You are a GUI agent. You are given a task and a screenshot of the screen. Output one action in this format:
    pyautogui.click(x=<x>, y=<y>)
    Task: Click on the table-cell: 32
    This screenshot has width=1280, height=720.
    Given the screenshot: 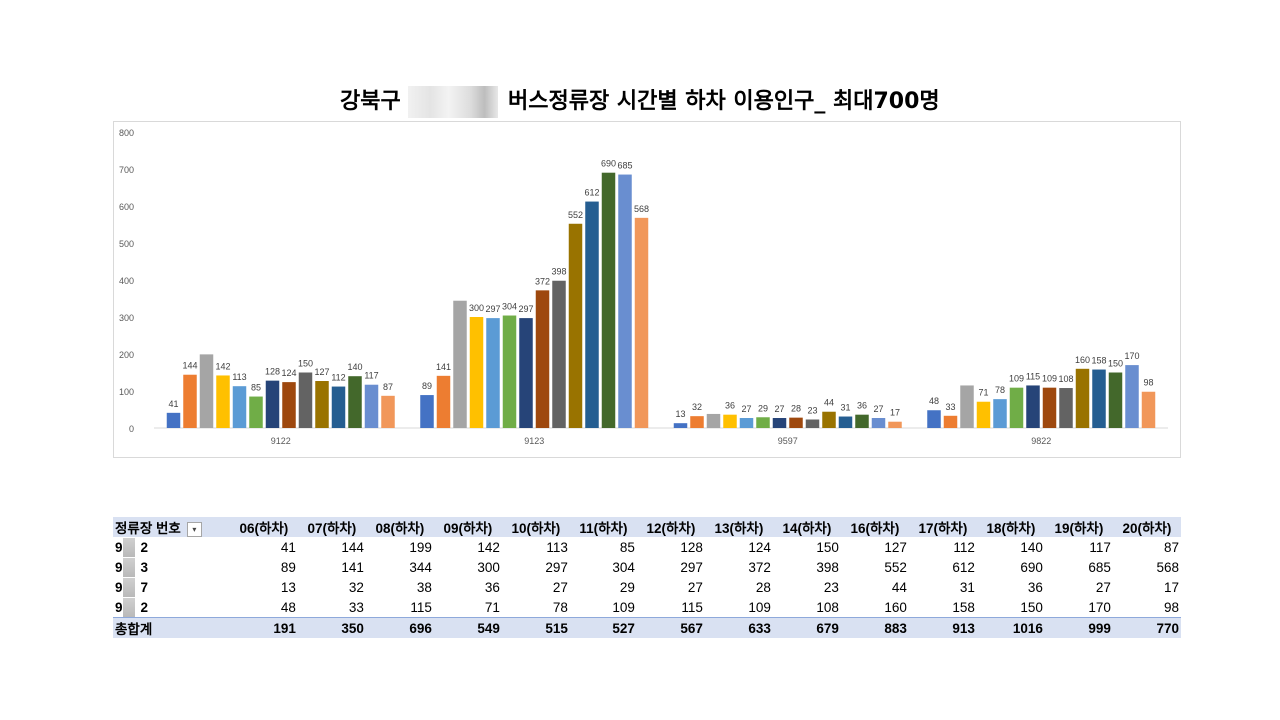 What is the action you would take?
    pyautogui.click(x=356, y=587)
    